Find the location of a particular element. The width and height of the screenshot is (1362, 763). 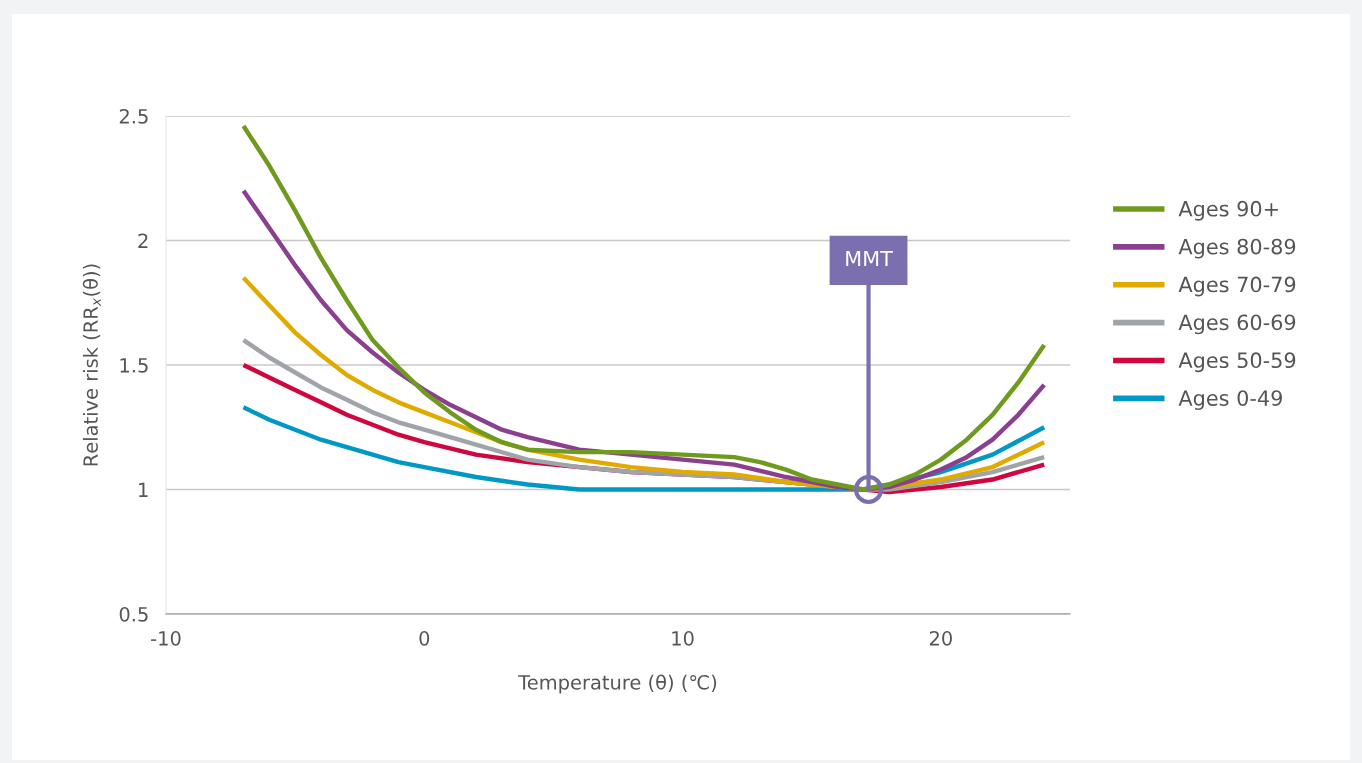

legend-label: Ages 90+ is located at coordinates (1228, 210).